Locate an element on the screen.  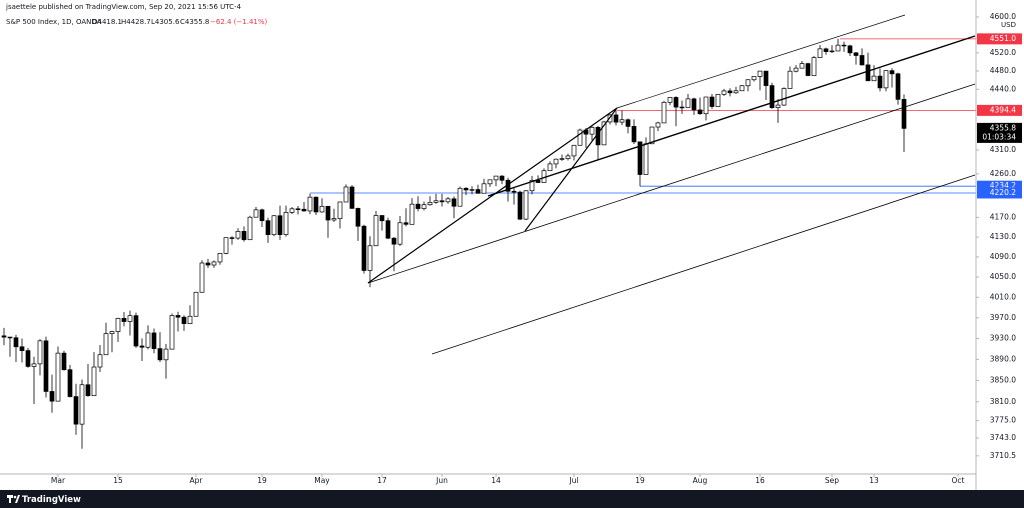
time-scale: Mar 15 Apr 19 May 17 Jun 14 Jul 19 Aug 16 Sep 13 Oct is located at coordinates (508, 479).